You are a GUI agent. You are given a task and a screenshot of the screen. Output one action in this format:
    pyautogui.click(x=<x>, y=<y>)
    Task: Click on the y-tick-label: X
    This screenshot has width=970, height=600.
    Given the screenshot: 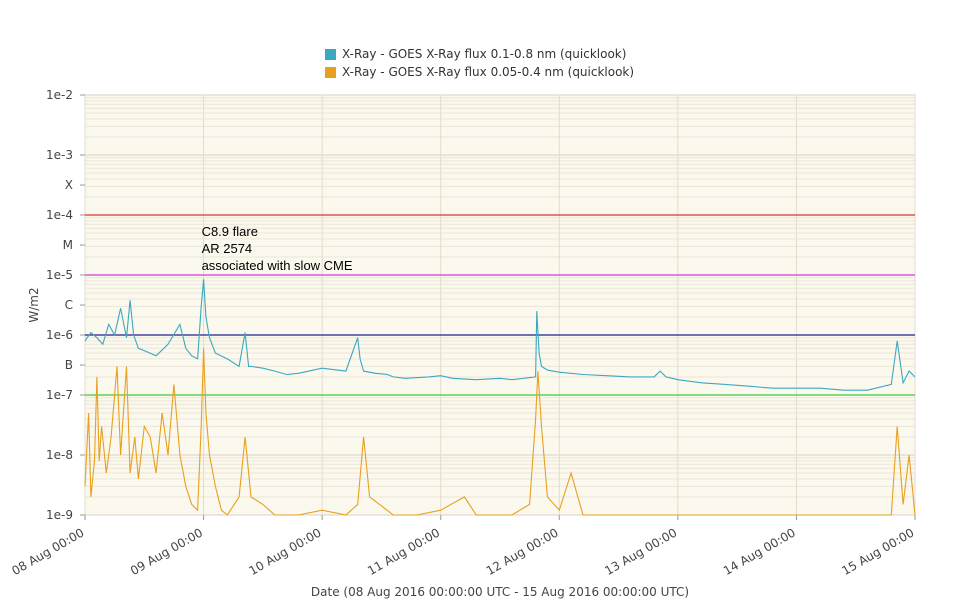 What is the action you would take?
    pyautogui.click(x=69, y=185)
    